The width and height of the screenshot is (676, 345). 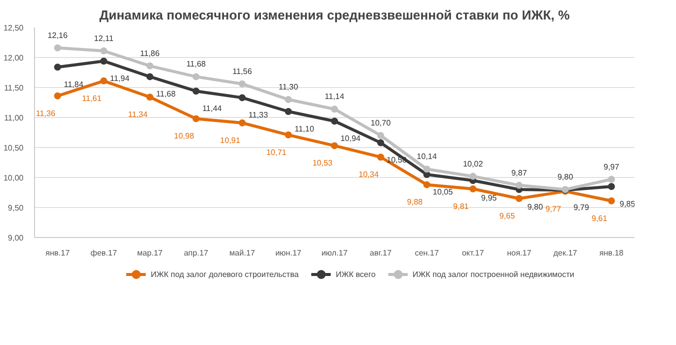 What do you see at coordinates (276, 152) in the screenshot?
I see `data-label: 10,71` at bounding box center [276, 152].